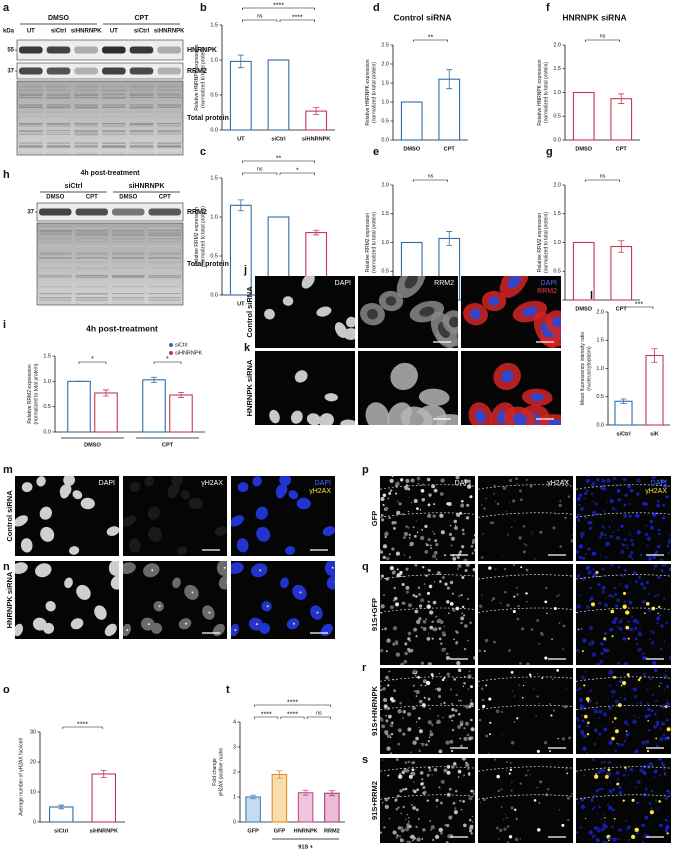 This screenshot has width=685, height=861. What do you see at coordinates (58, 71) in the screenshot?
I see `protein-band` at bounding box center [58, 71].